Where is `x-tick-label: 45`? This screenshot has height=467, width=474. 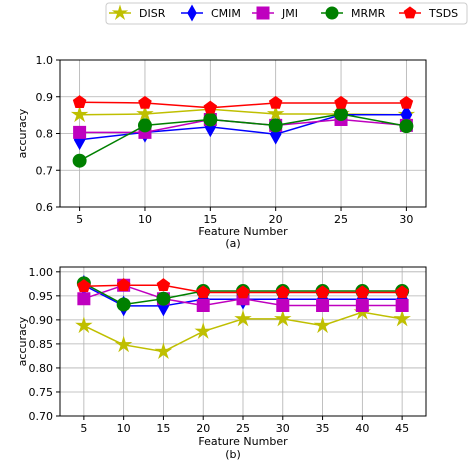 x-tick-label: 45 is located at coordinates (402, 428).